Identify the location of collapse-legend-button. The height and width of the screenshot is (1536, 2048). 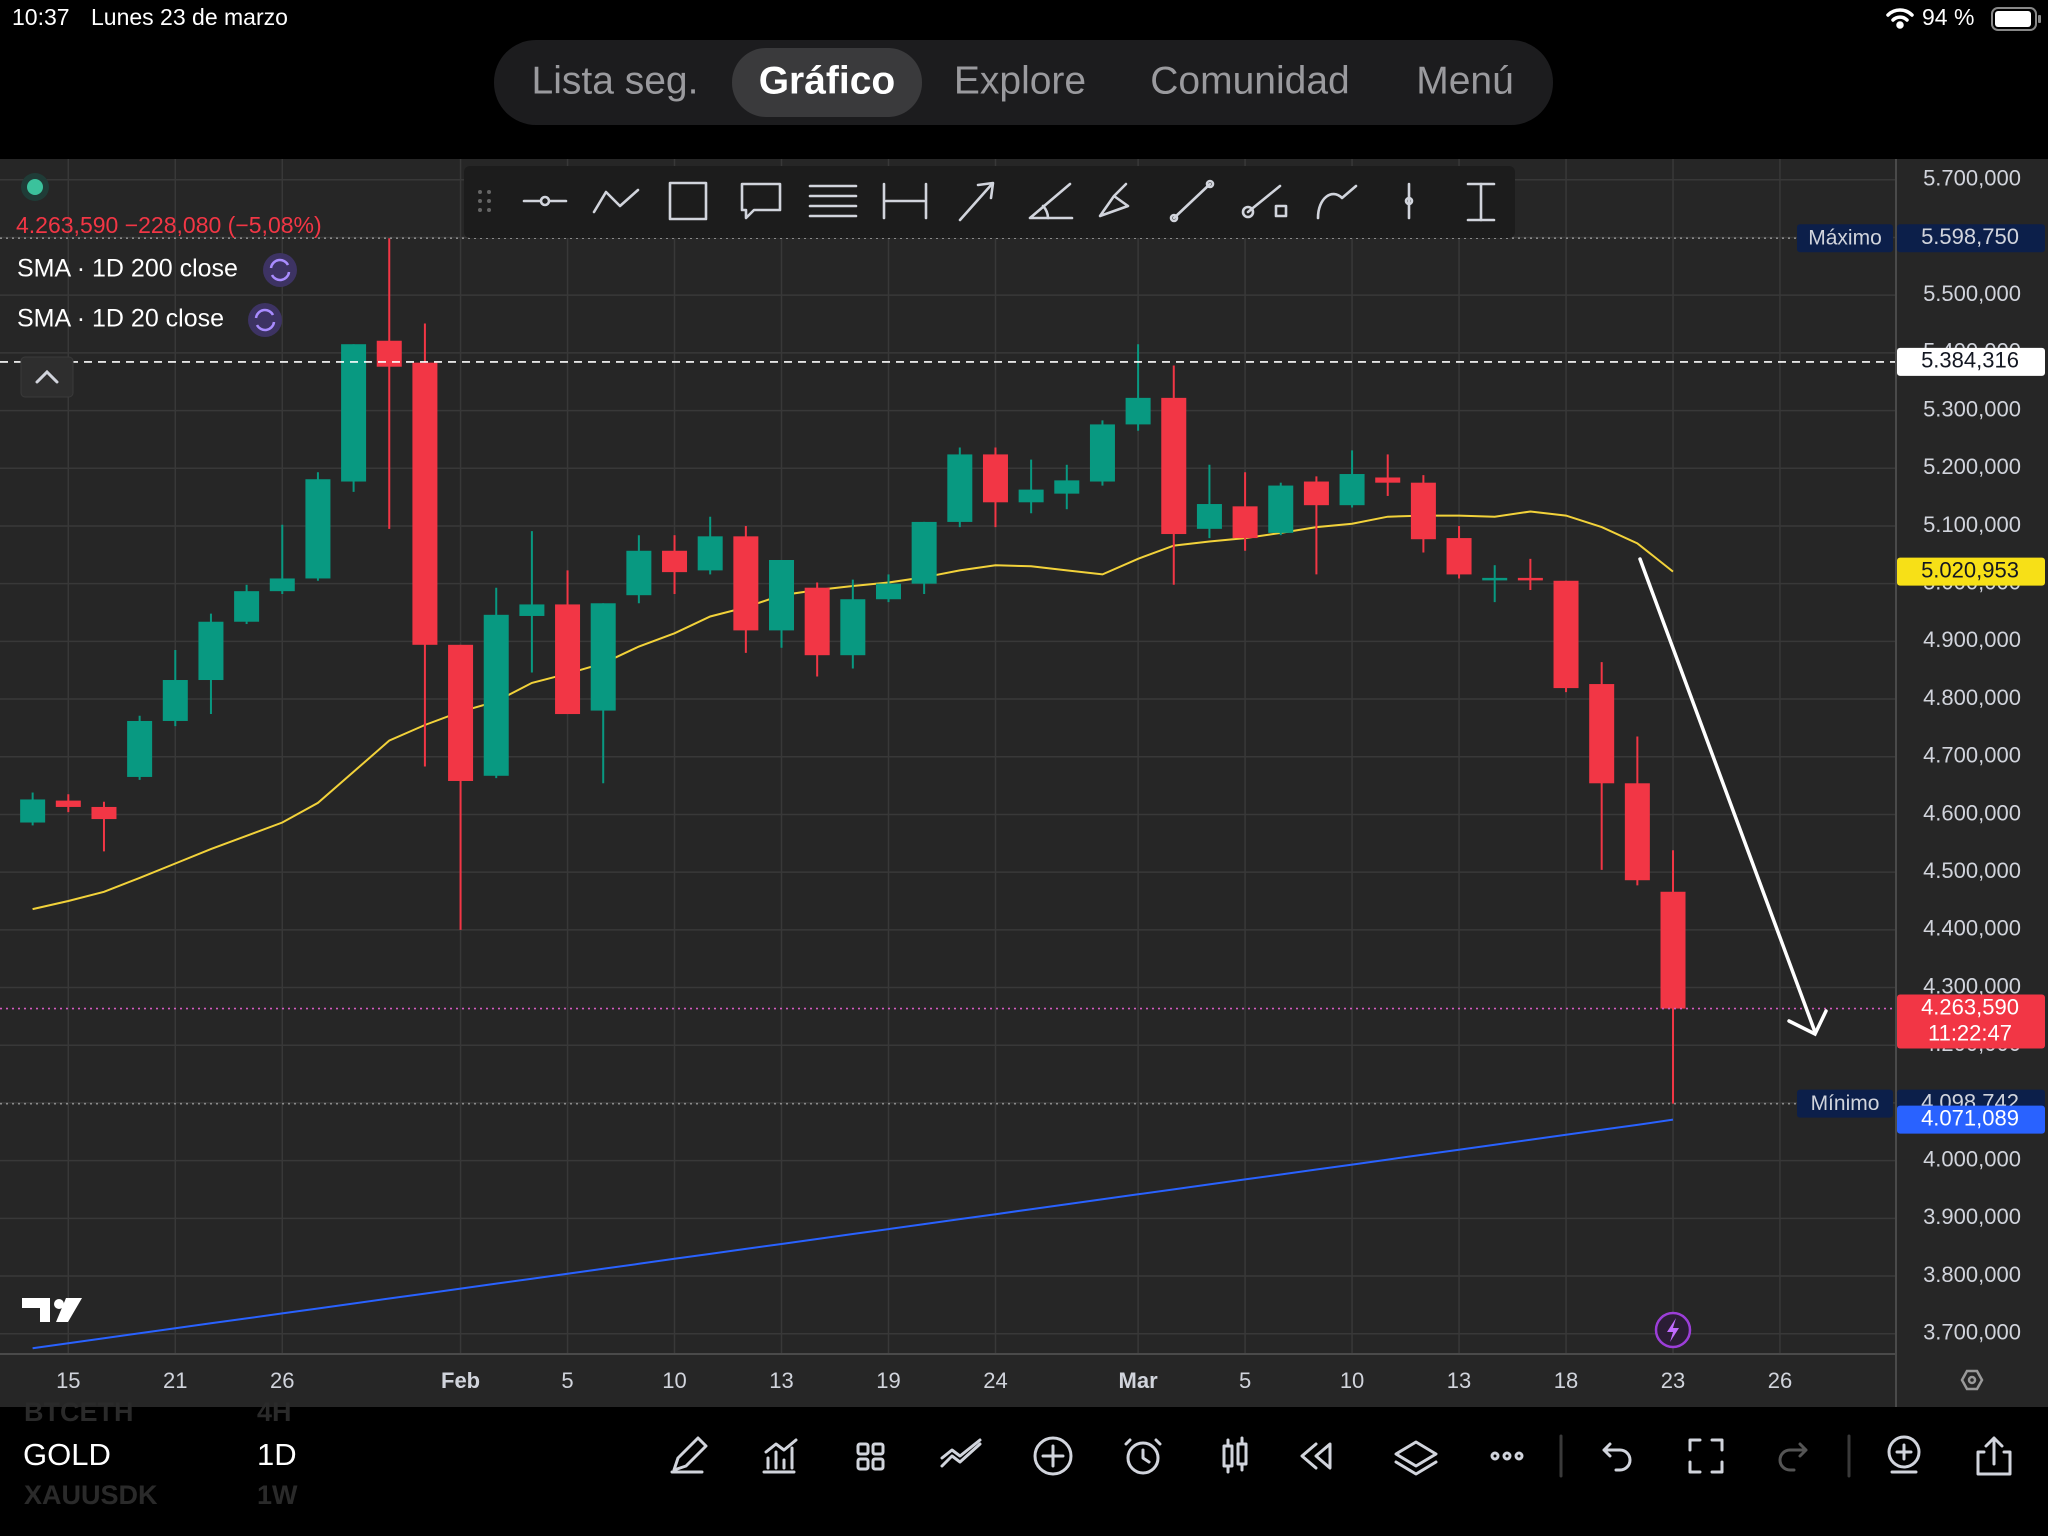
(47, 377).